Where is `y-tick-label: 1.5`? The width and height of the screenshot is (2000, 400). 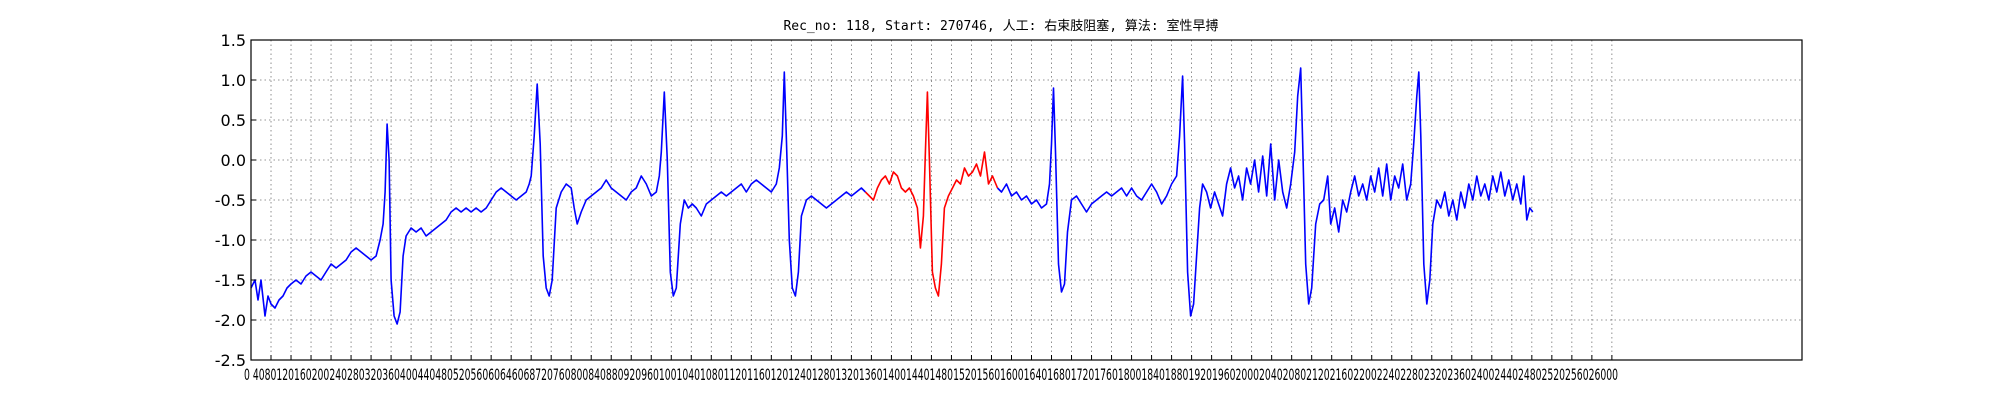 y-tick-label: 1.5 is located at coordinates (233, 40).